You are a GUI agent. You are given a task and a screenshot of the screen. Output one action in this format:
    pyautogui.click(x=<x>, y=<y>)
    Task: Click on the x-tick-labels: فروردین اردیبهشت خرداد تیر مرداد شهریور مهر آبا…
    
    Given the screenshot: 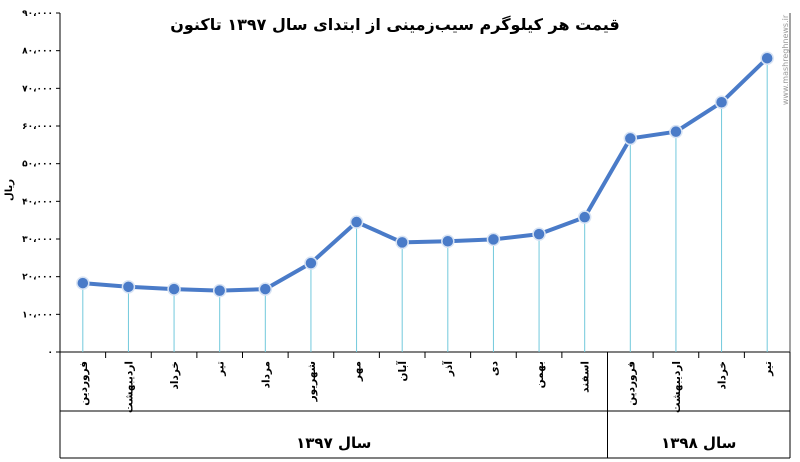 What is the action you would take?
    pyautogui.click(x=426, y=386)
    